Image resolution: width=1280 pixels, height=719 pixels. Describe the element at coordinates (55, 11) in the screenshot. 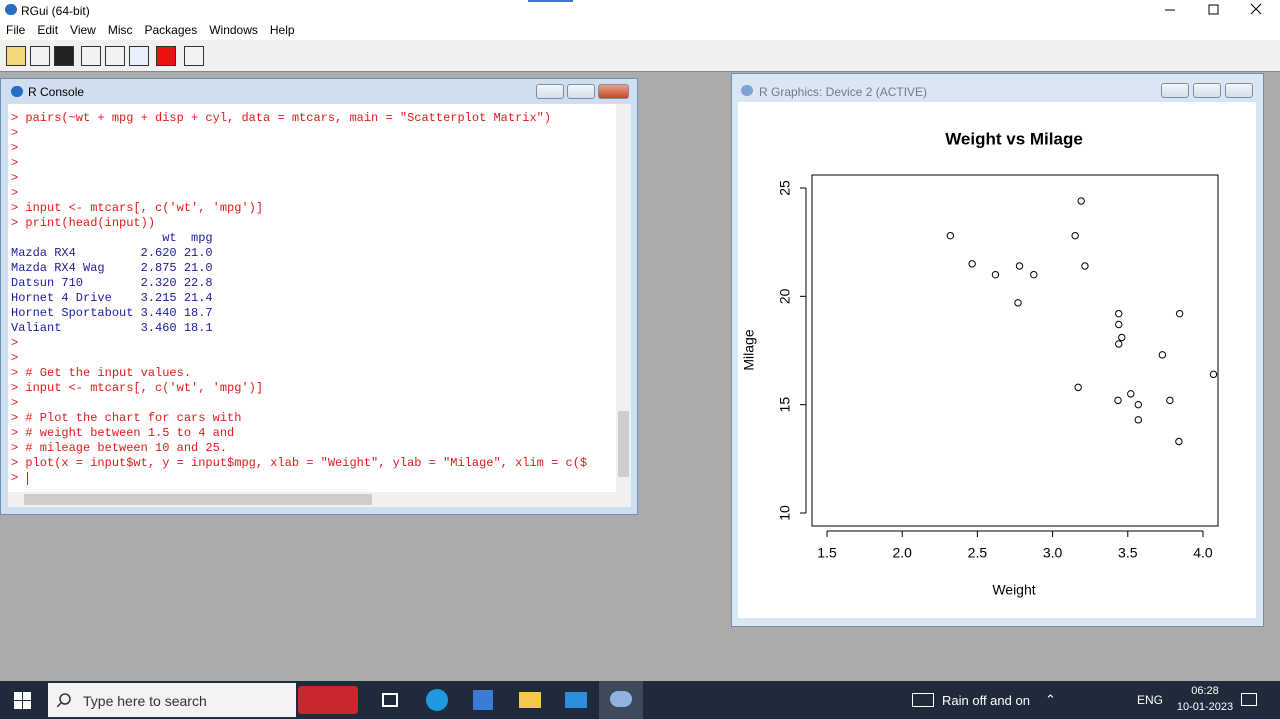

I see `app-title: RGui (64-bit)` at that location.